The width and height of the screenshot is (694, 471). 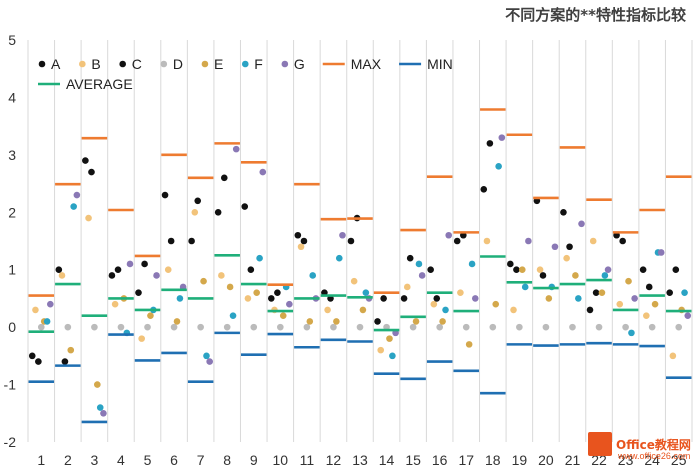 I want to click on office-logo-icon, so click(x=600, y=444).